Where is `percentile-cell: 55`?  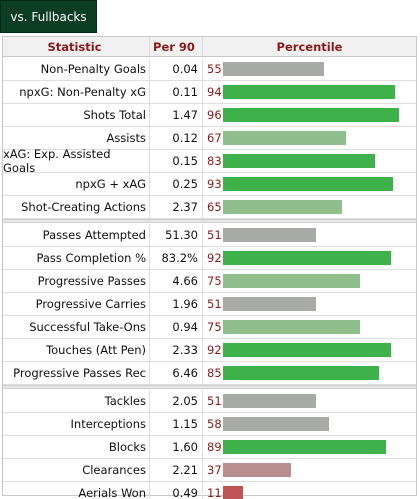
percentile-cell: 55 is located at coordinates (309, 69).